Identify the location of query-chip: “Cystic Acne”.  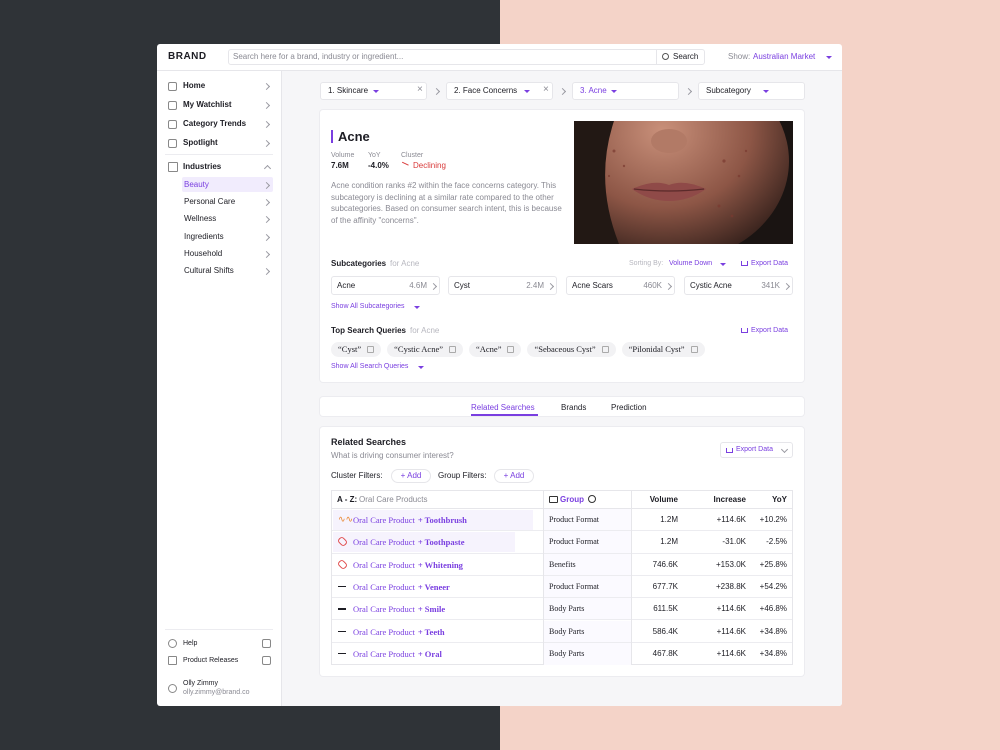
(425, 349).